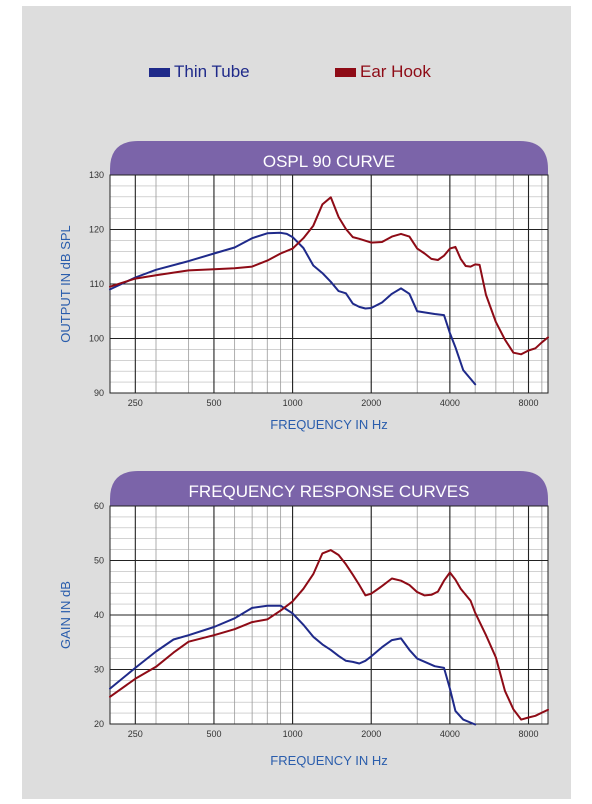 This screenshot has width=592, height=804. What do you see at coordinates (345, 72) in the screenshot?
I see `legend-swatch-ear-hook` at bounding box center [345, 72].